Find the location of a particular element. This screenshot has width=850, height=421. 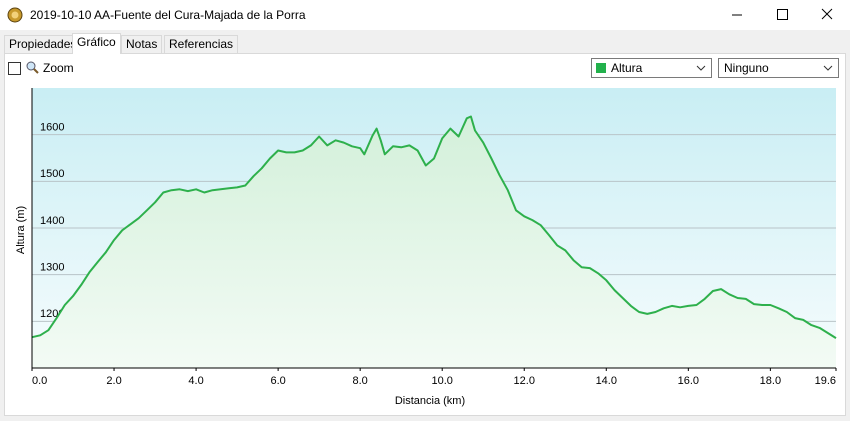

y-axis-title: Altura (m) is located at coordinates (21, 230).